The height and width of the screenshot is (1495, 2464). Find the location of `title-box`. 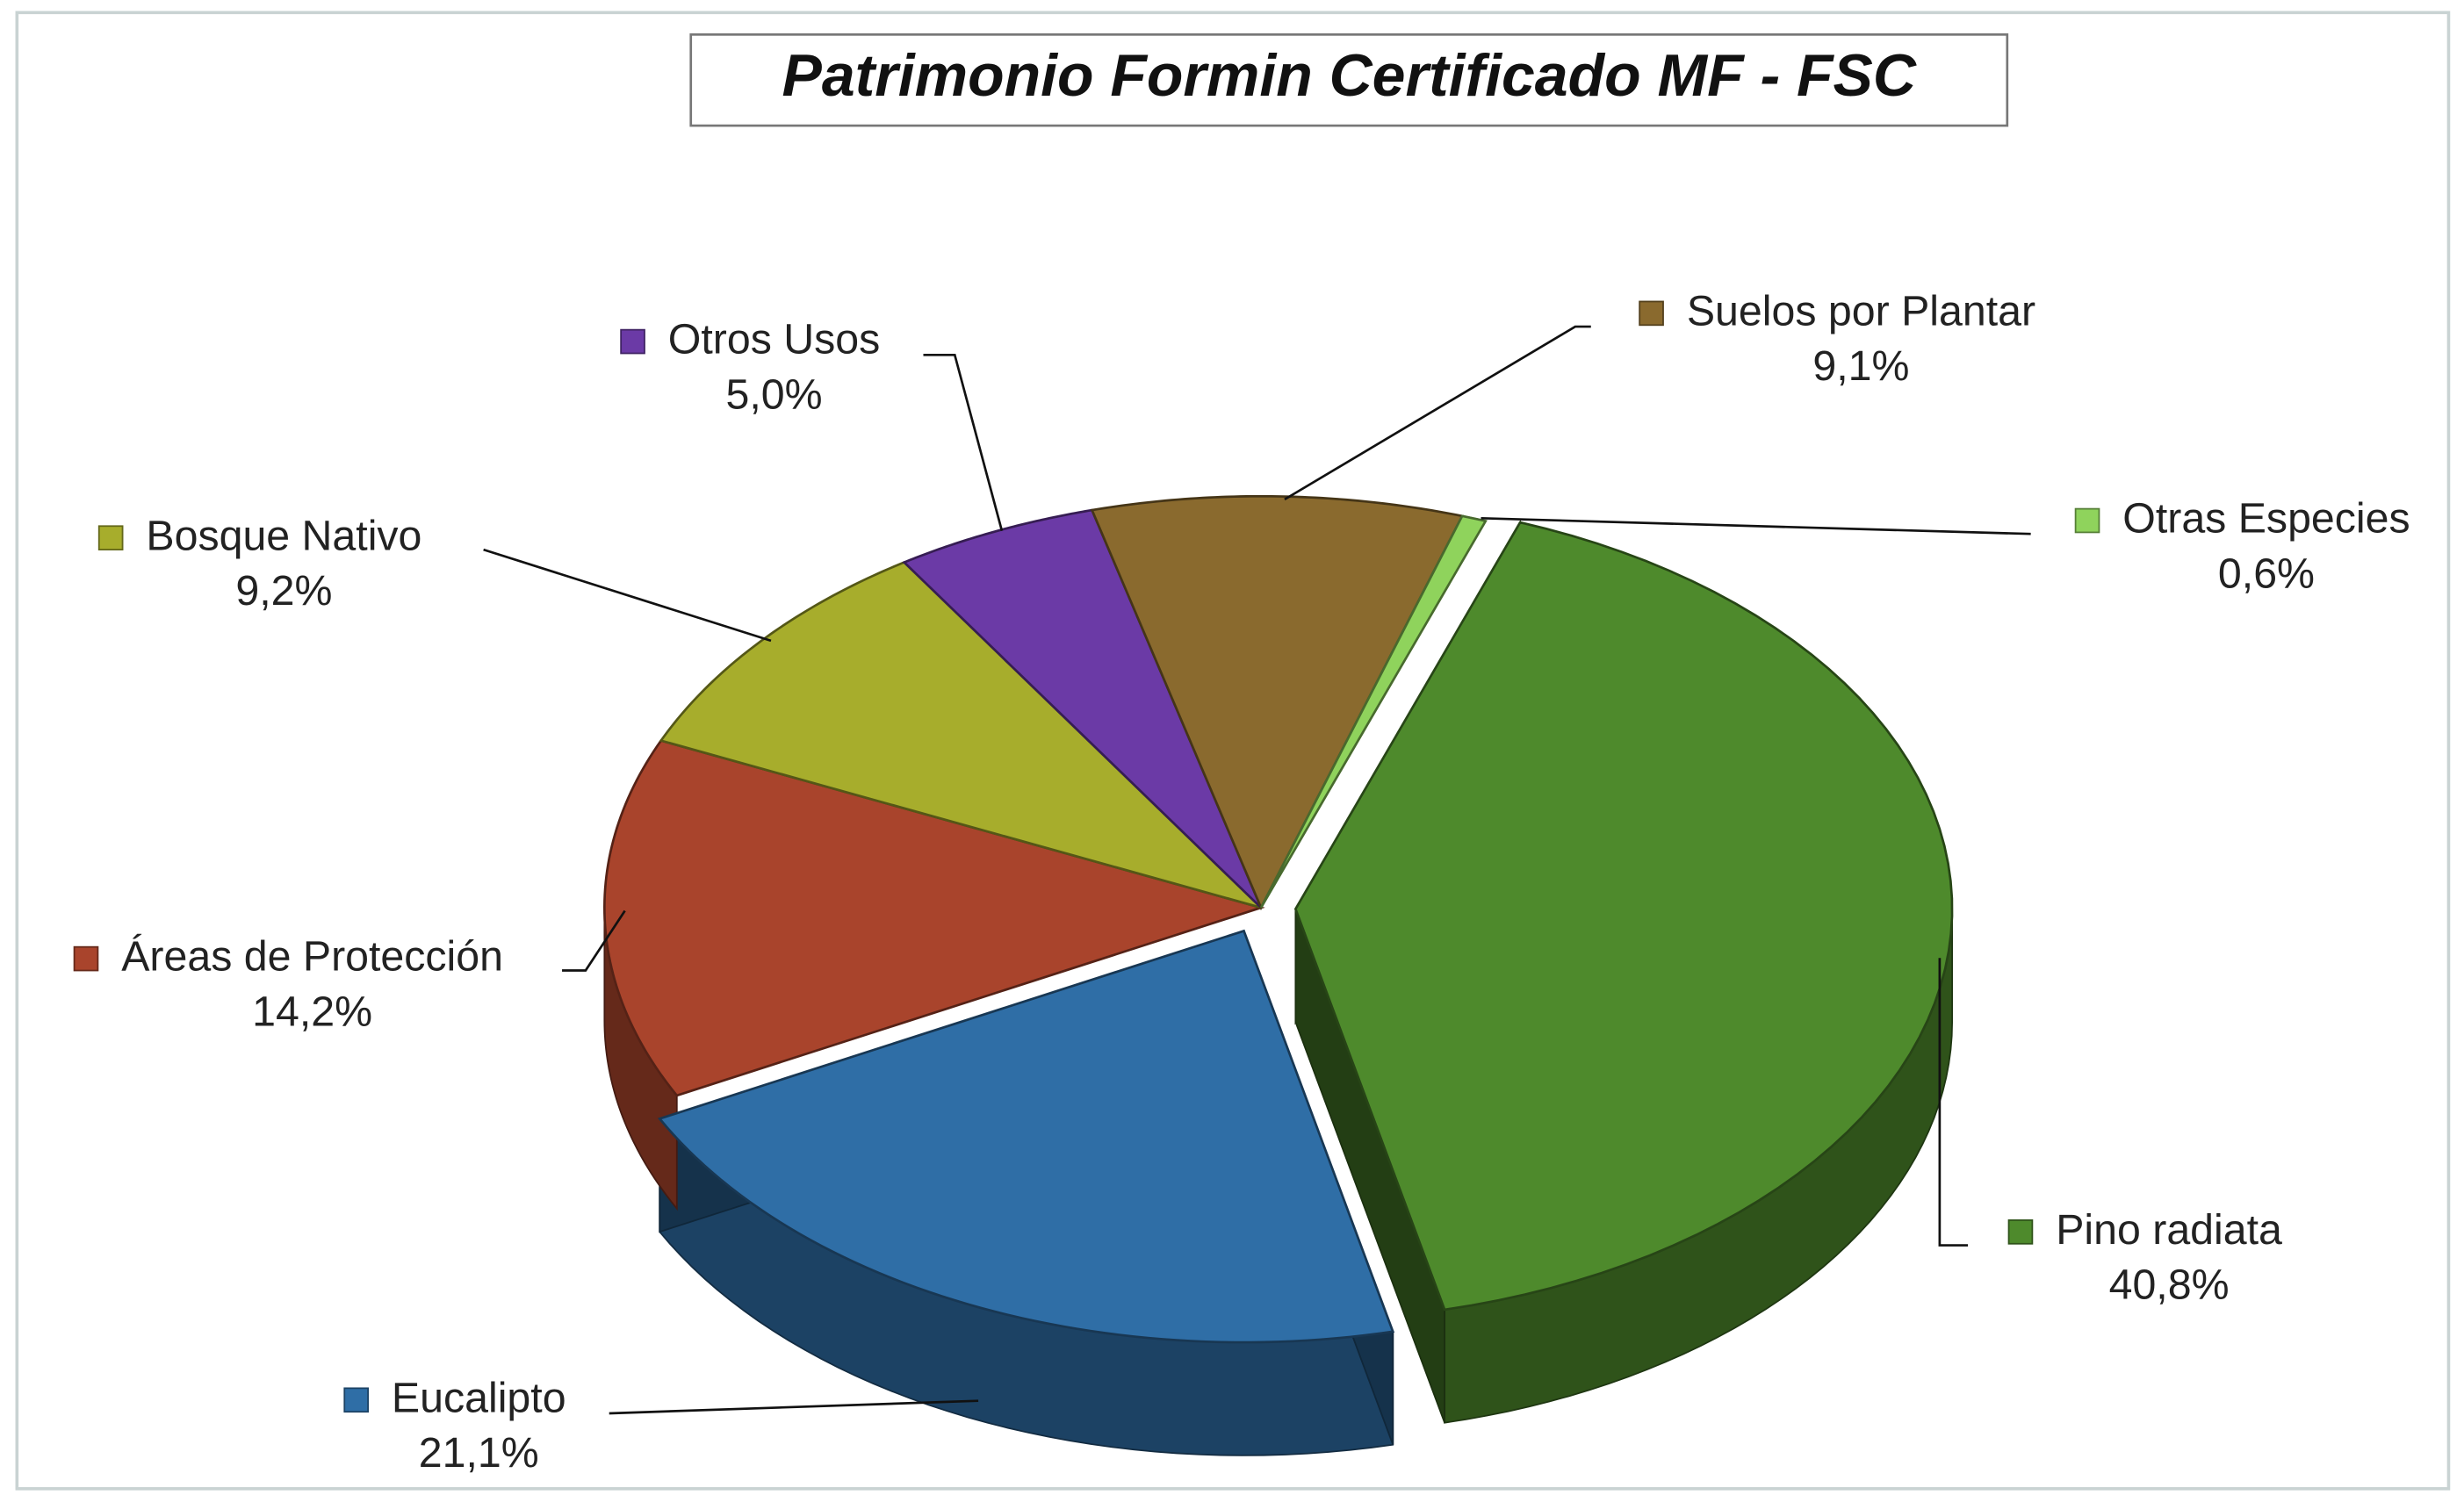

title-box is located at coordinates (1349, 80).